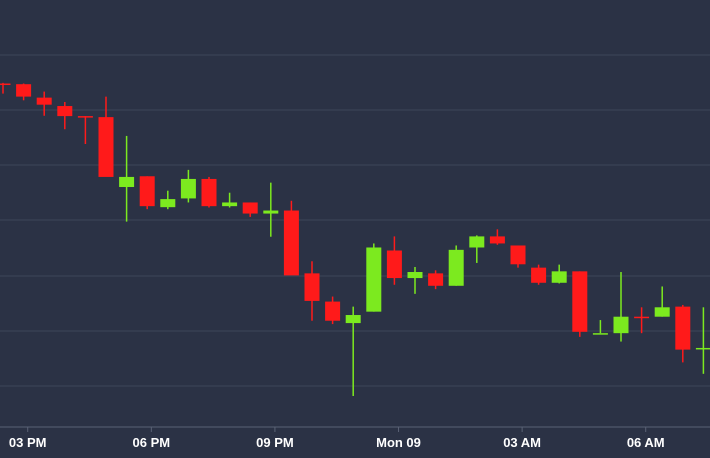  I want to click on x-tick-label: 03 PM, so click(28, 442).